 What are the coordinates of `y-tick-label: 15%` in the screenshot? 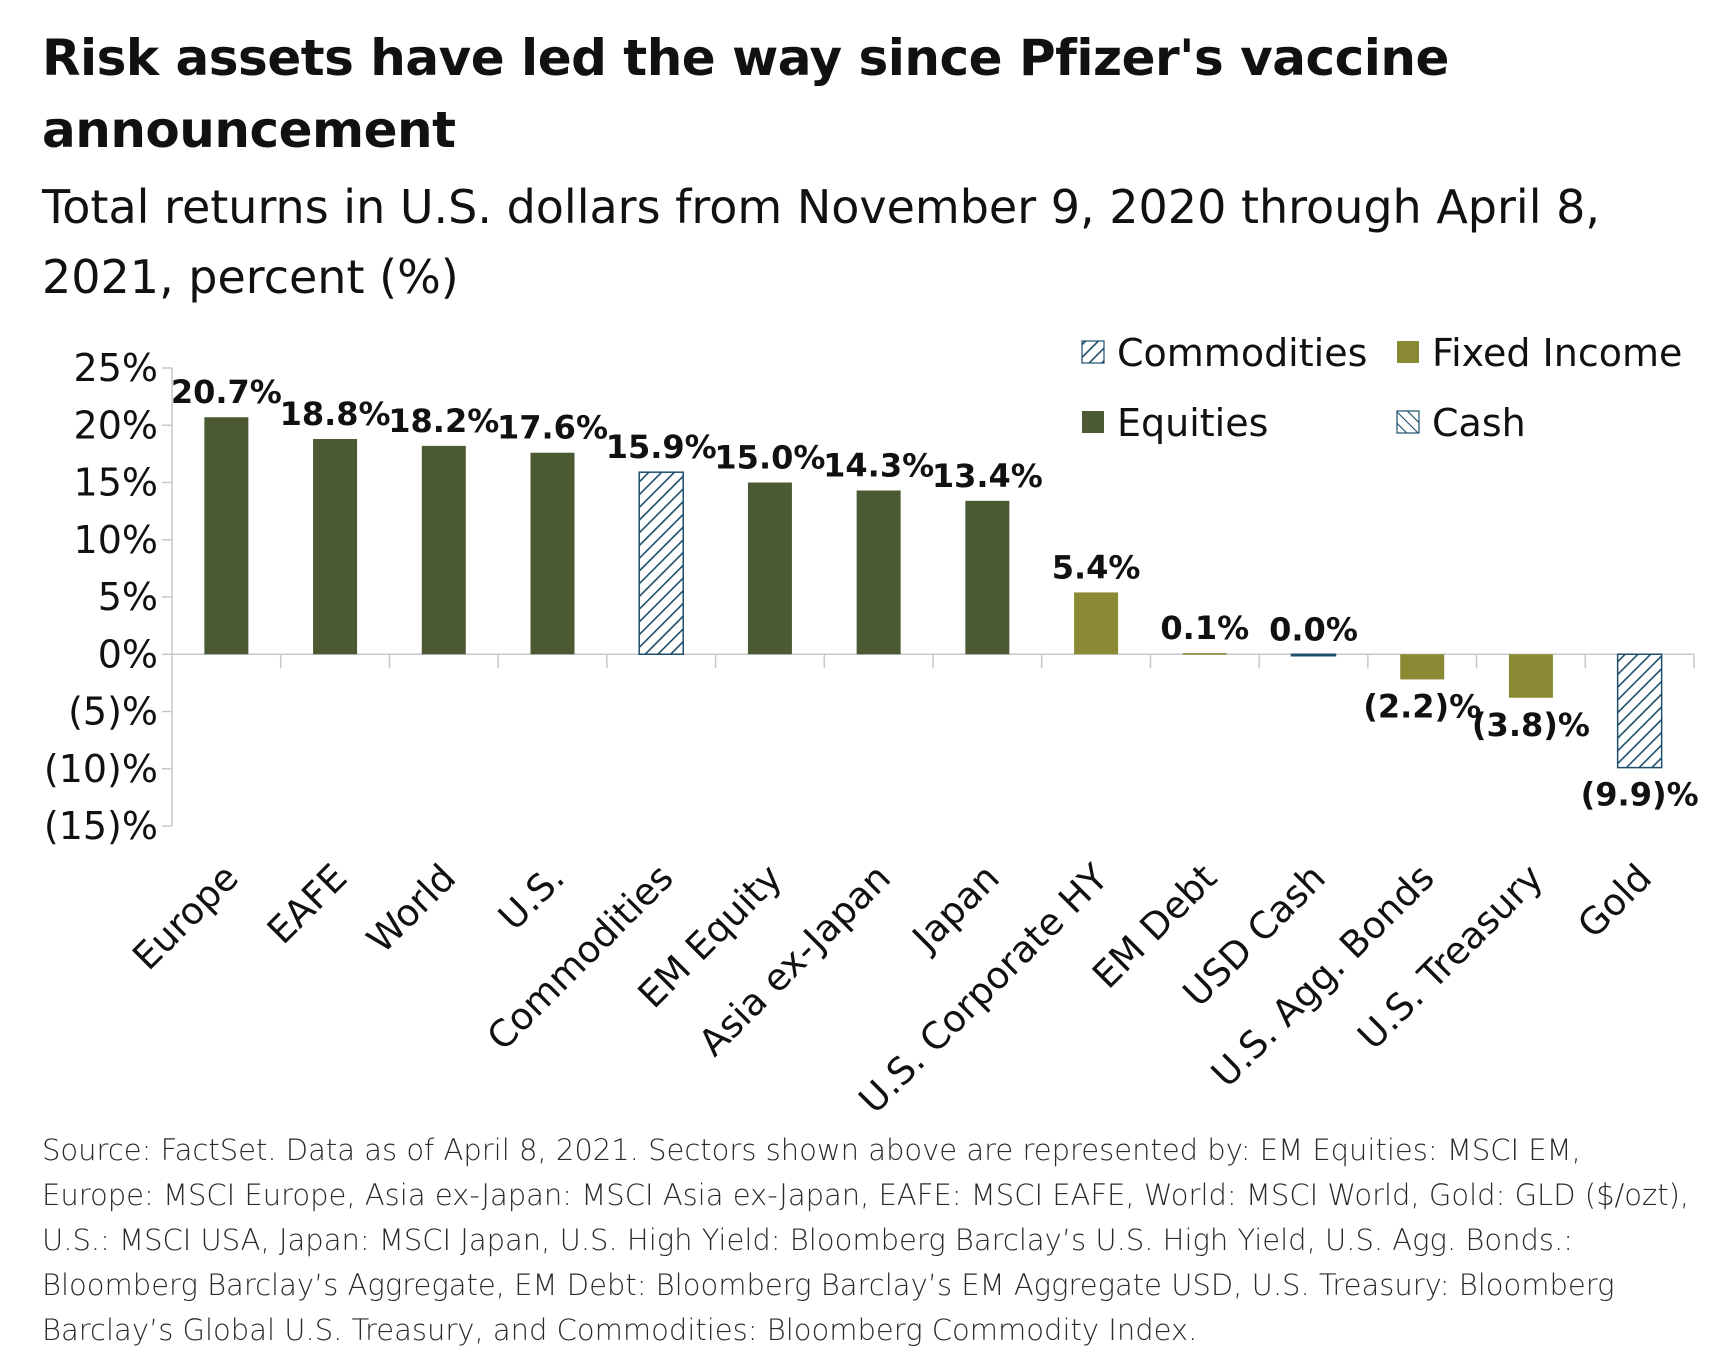 It's located at (116, 483).